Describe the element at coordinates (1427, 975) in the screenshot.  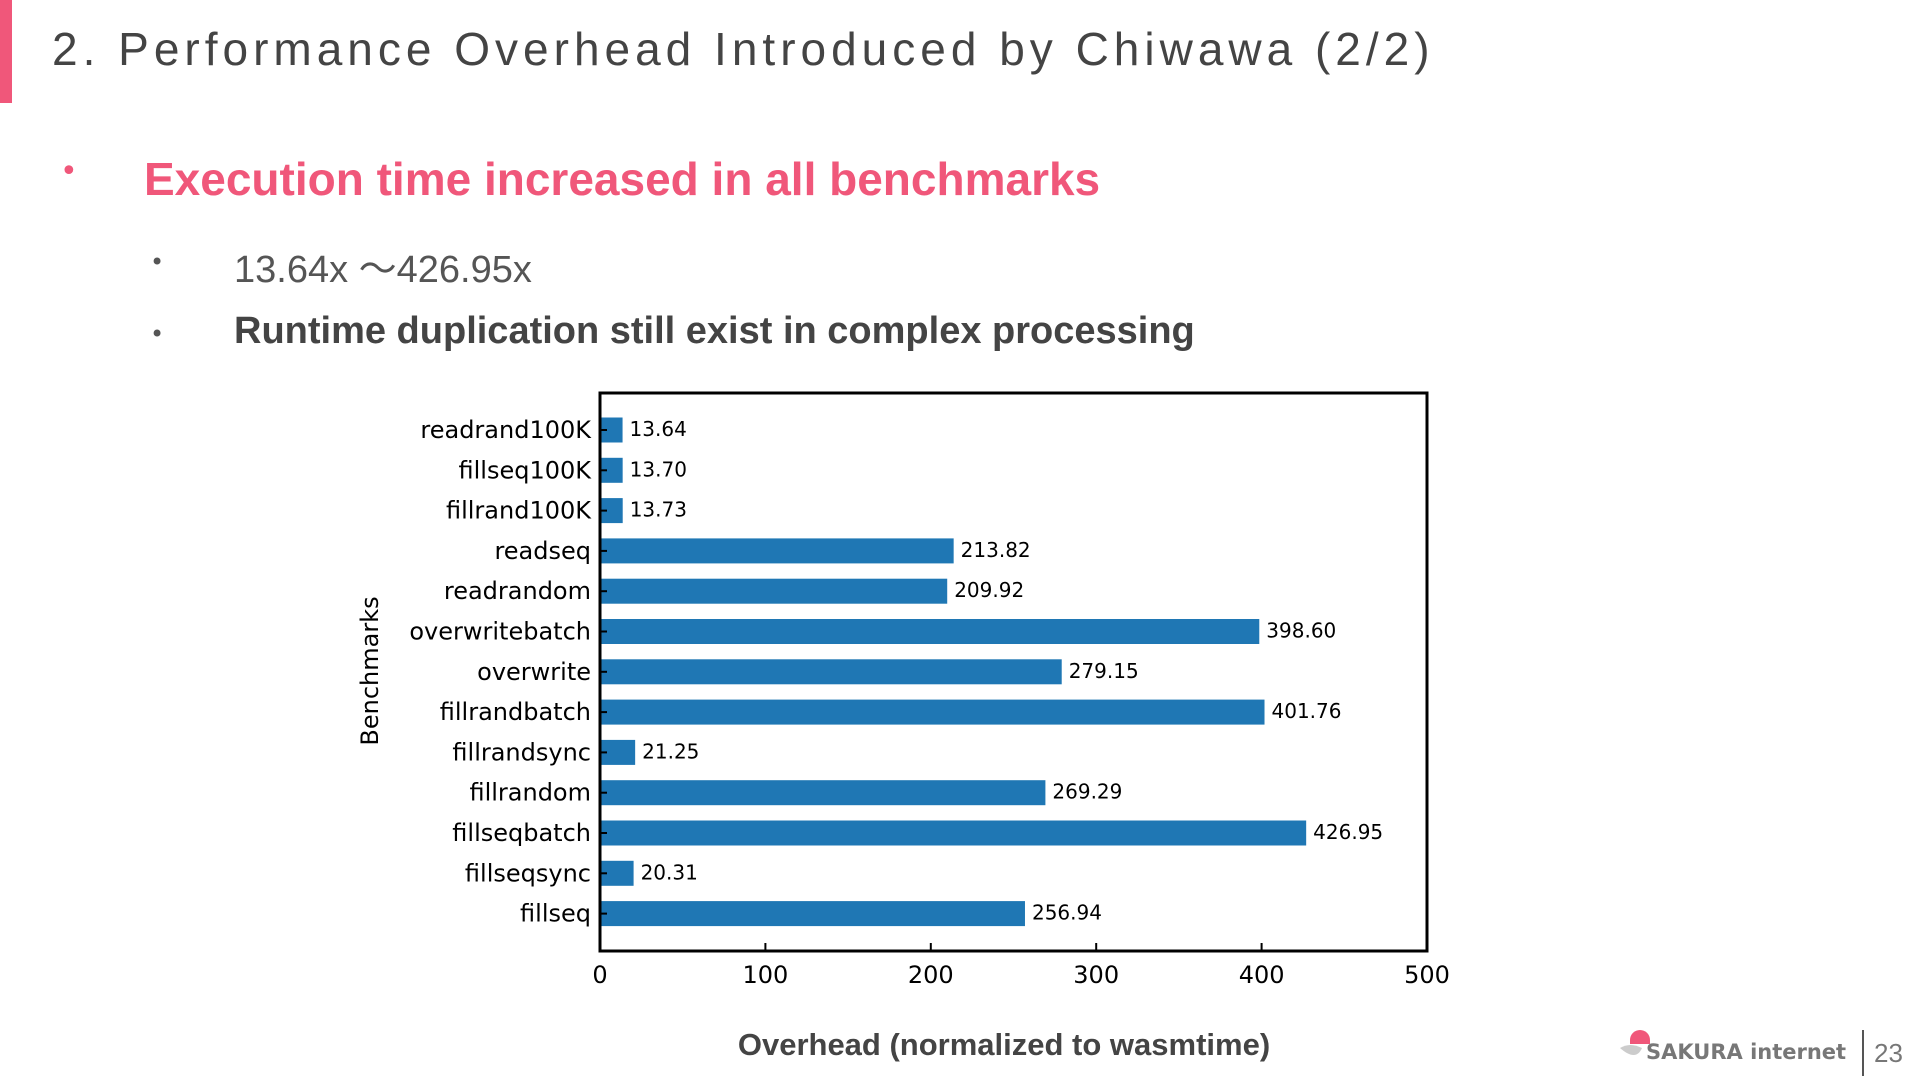
I see `x-tick-label: 500` at that location.